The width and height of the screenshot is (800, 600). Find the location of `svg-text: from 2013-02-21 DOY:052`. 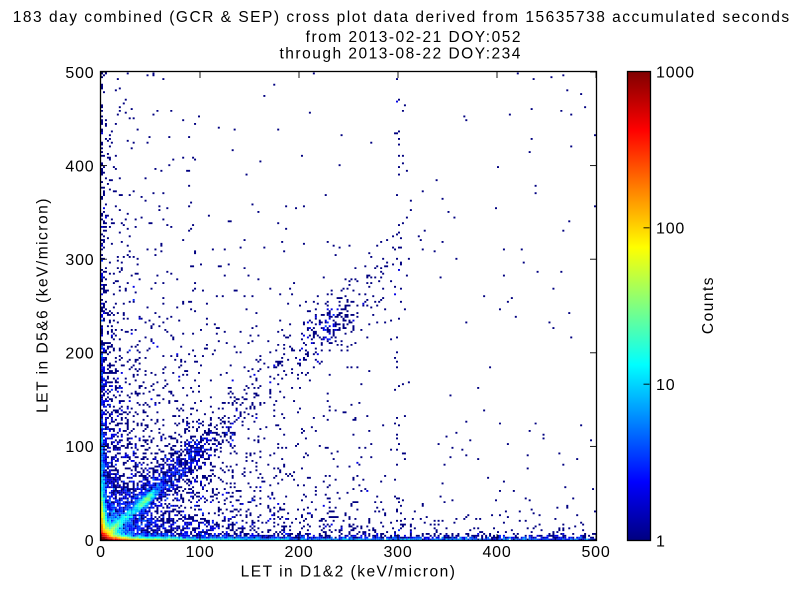

svg-text: from 2013-02-21 DOY:052 is located at coordinates (414, 37).